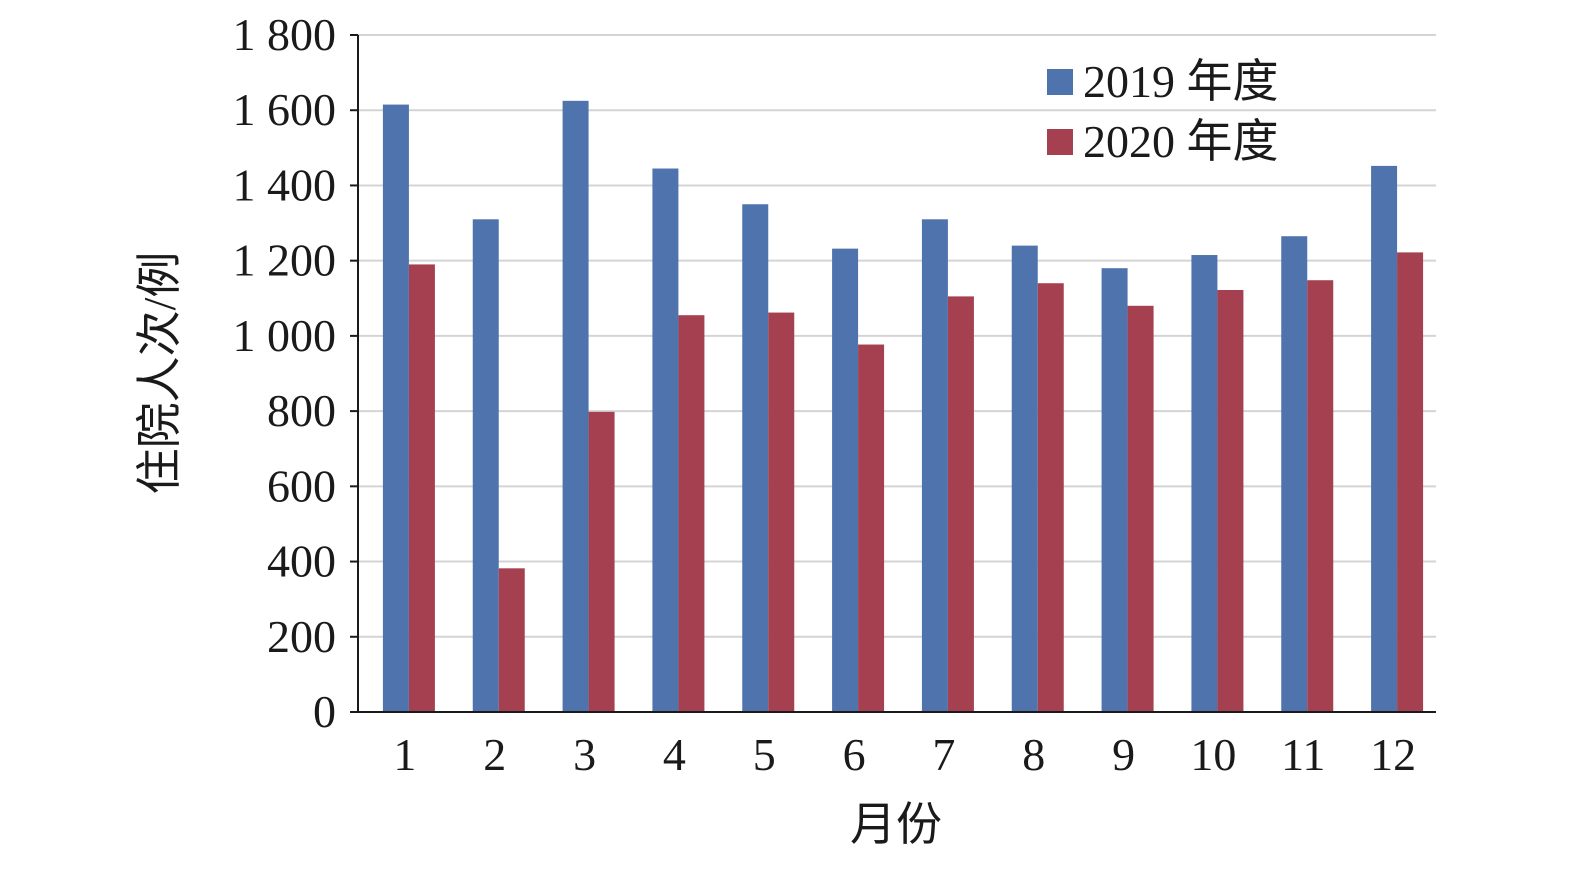 The width and height of the screenshot is (1575, 869). What do you see at coordinates (1181, 141) in the screenshot?
I see `legend-label-2020: 2020 年度` at bounding box center [1181, 141].